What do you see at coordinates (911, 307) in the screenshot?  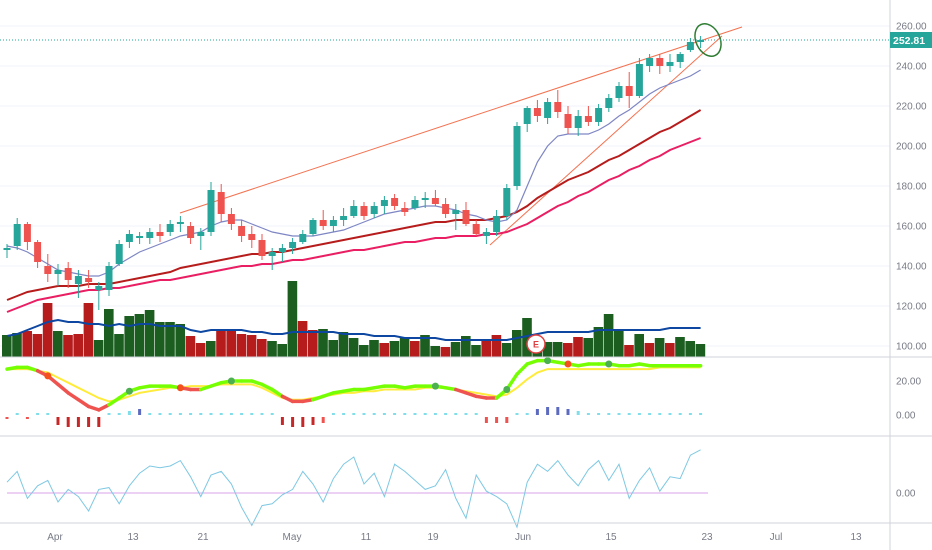 I see `price-tick-label: 120.00` at bounding box center [911, 307].